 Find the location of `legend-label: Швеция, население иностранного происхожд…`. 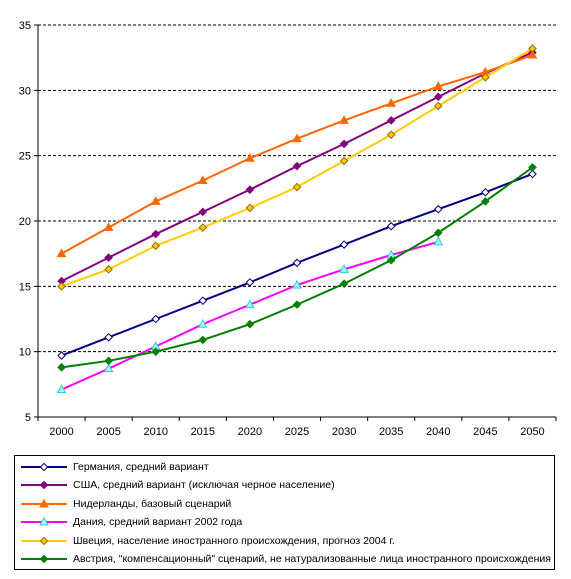

legend-label: Швеция, население иностранного происхожд… is located at coordinates (234, 540).